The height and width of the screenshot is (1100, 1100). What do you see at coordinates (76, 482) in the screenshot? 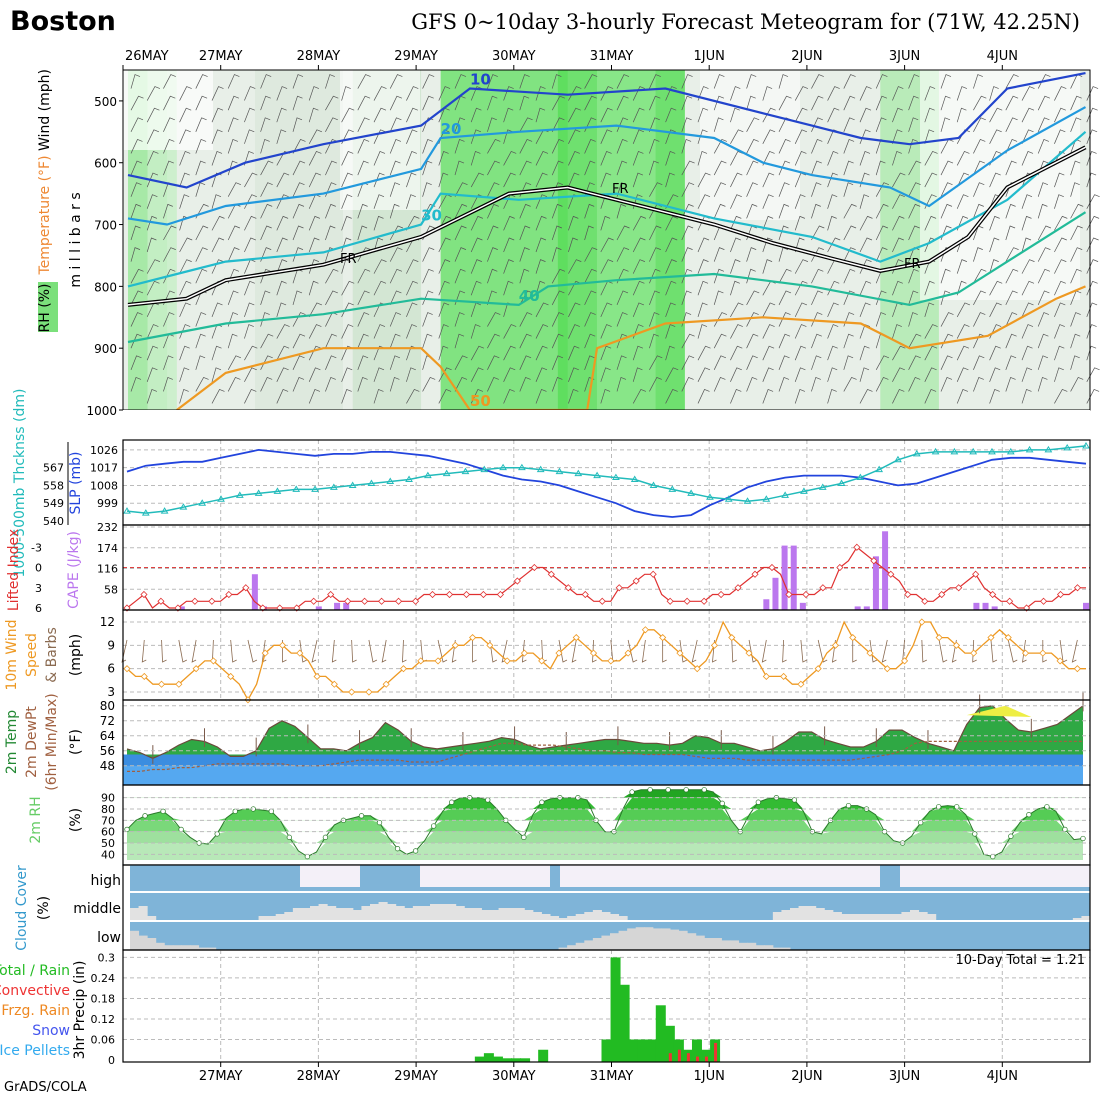
I see `slp-axis-label: SLP (mb)` at bounding box center [76, 482].